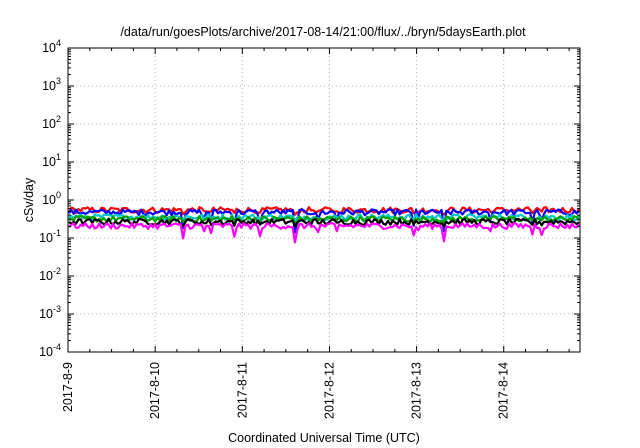 Image resolution: width=640 pixels, height=448 pixels. Describe the element at coordinates (50, 312) in the screenshot. I see `y-tick-label: 10⁻³` at that location.